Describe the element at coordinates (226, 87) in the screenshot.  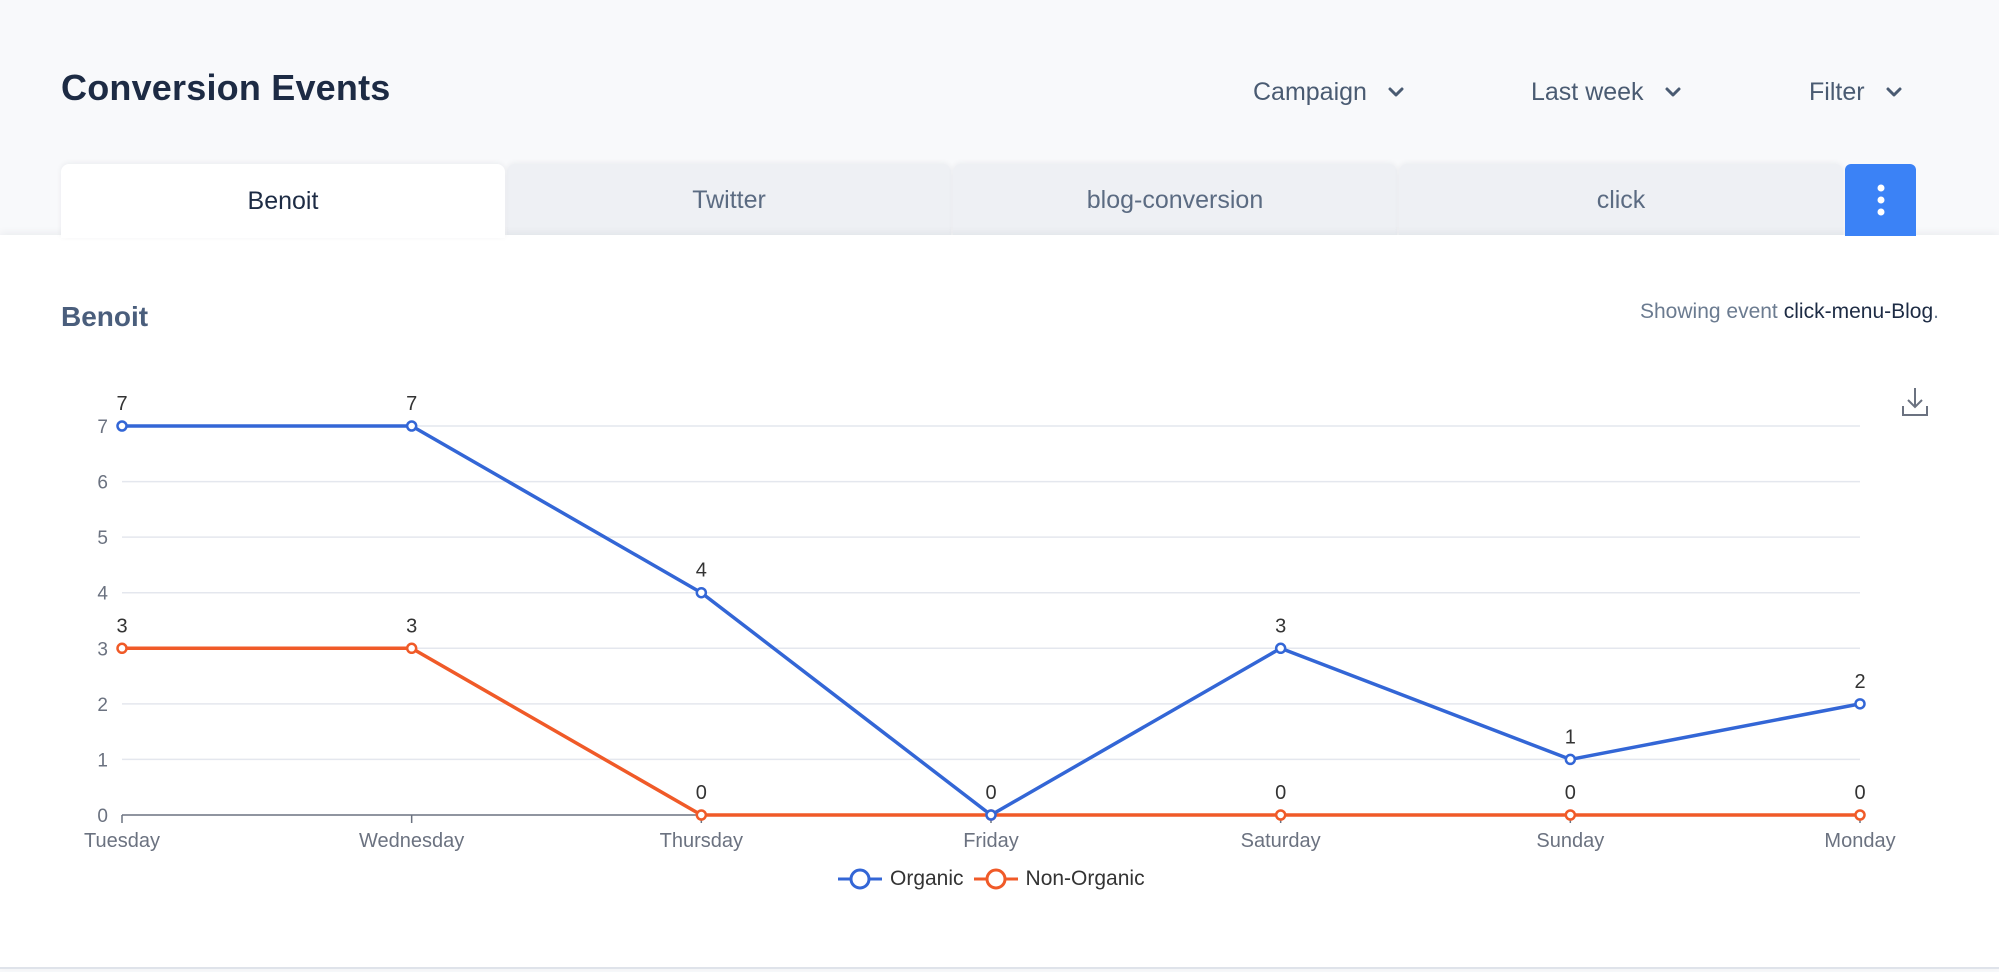
I see `page-title: Conversion Events` at that location.